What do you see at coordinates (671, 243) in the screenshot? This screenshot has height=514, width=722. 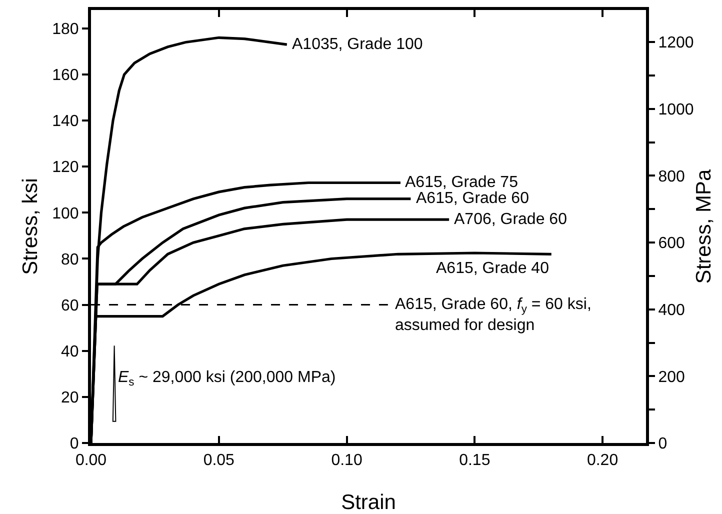 I see `y2-tick-label: 600` at bounding box center [671, 243].